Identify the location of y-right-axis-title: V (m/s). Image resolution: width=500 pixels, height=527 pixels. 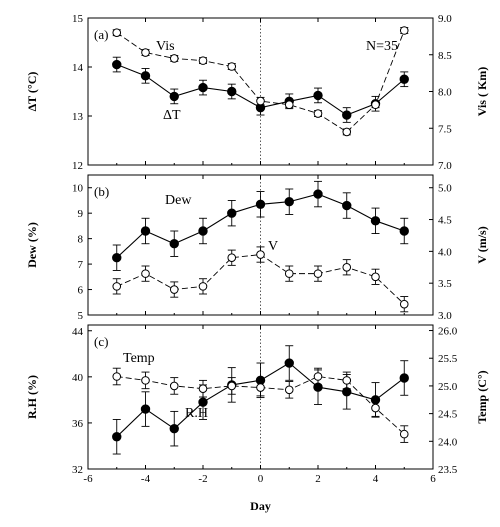
(482, 244).